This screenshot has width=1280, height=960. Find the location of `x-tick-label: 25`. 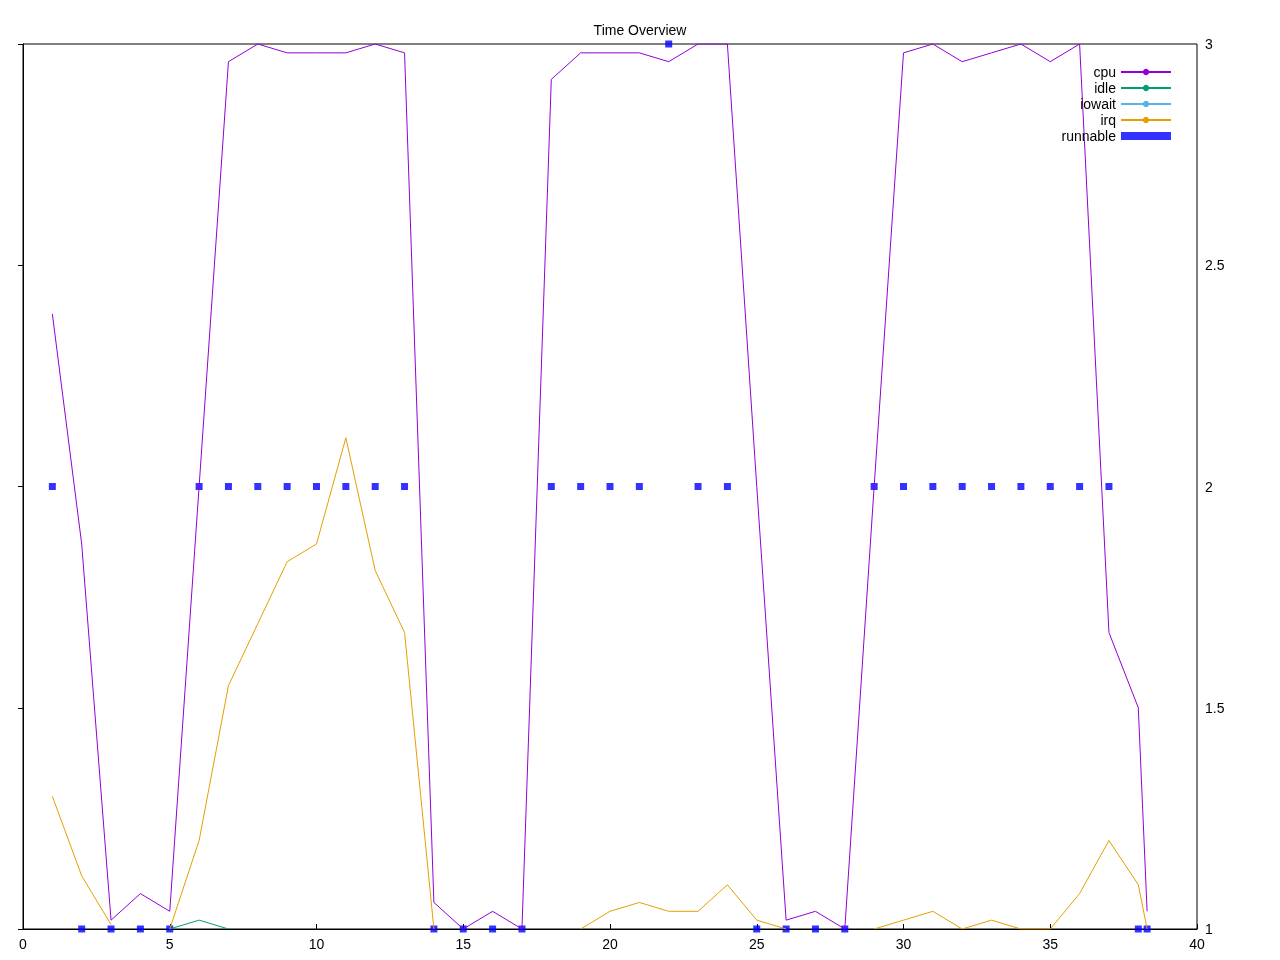

x-tick-label: 25 is located at coordinates (756, 944).